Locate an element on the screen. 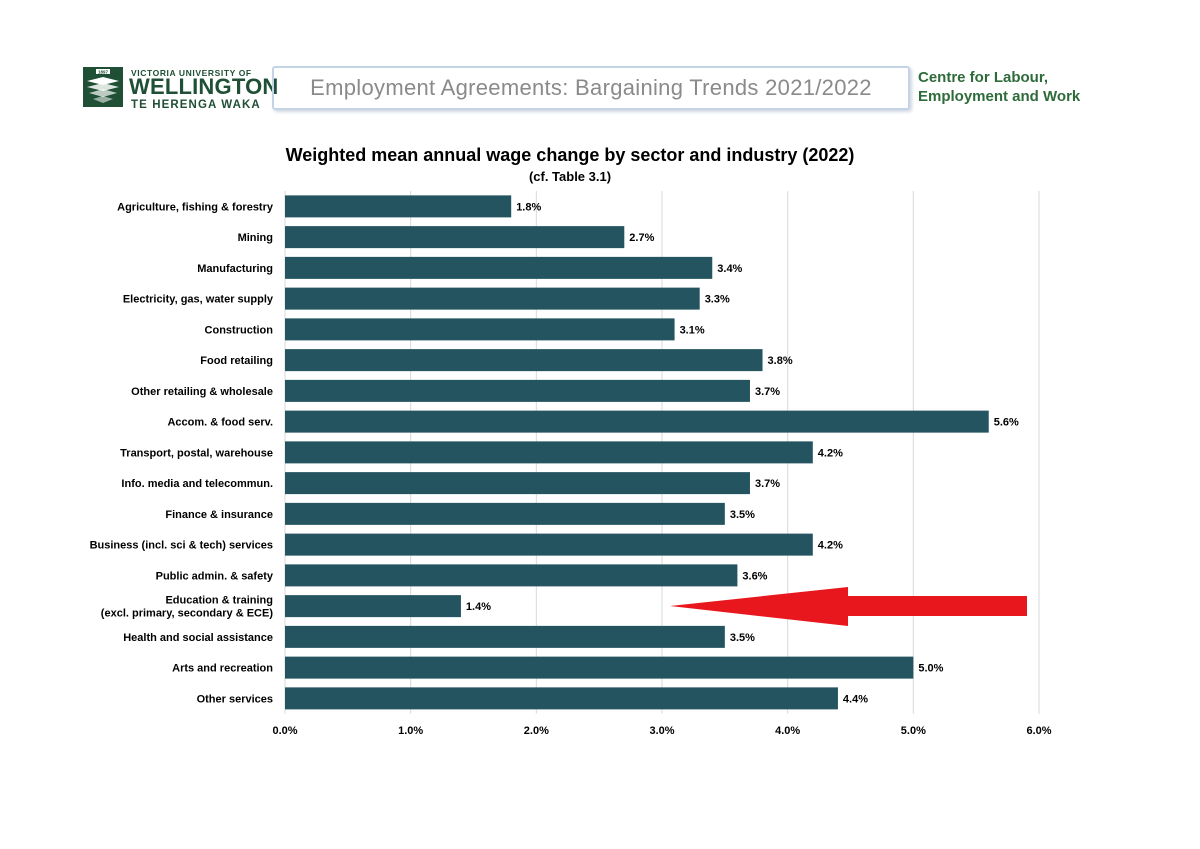 The width and height of the screenshot is (1200, 849). bar-value-label: 3.8% is located at coordinates (780, 361).